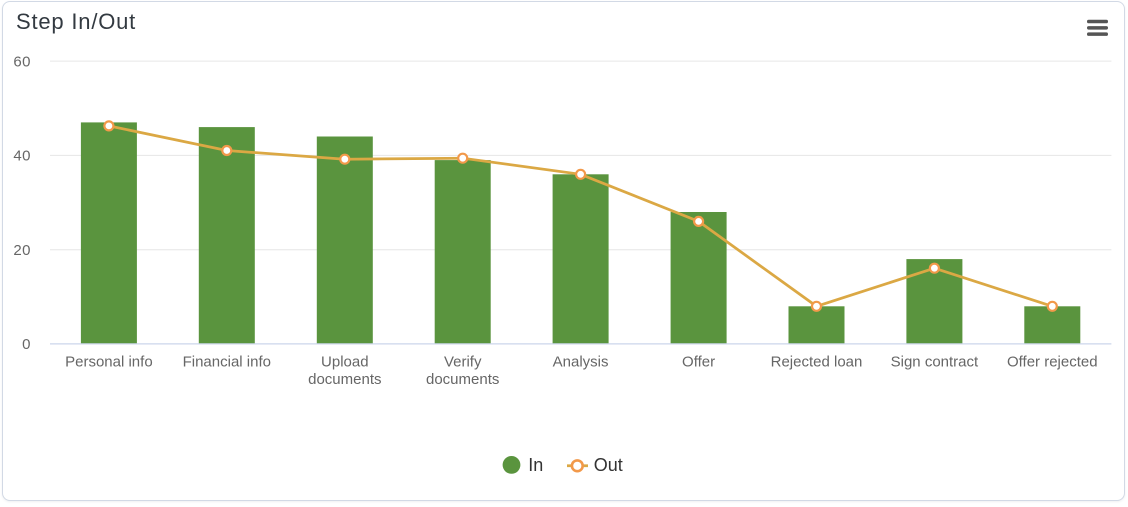  What do you see at coordinates (22, 61) in the screenshot?
I see `svg-text: 60` at bounding box center [22, 61].